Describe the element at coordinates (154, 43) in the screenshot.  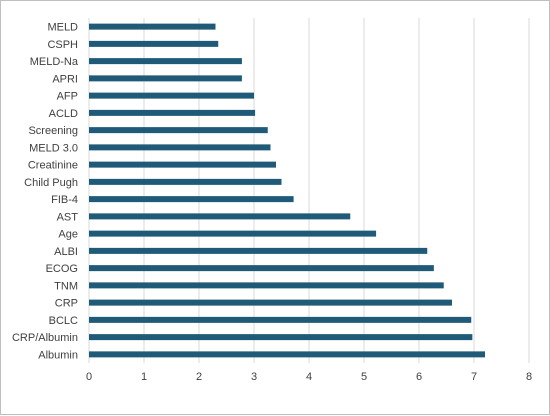
I see `bar-csph` at that location.